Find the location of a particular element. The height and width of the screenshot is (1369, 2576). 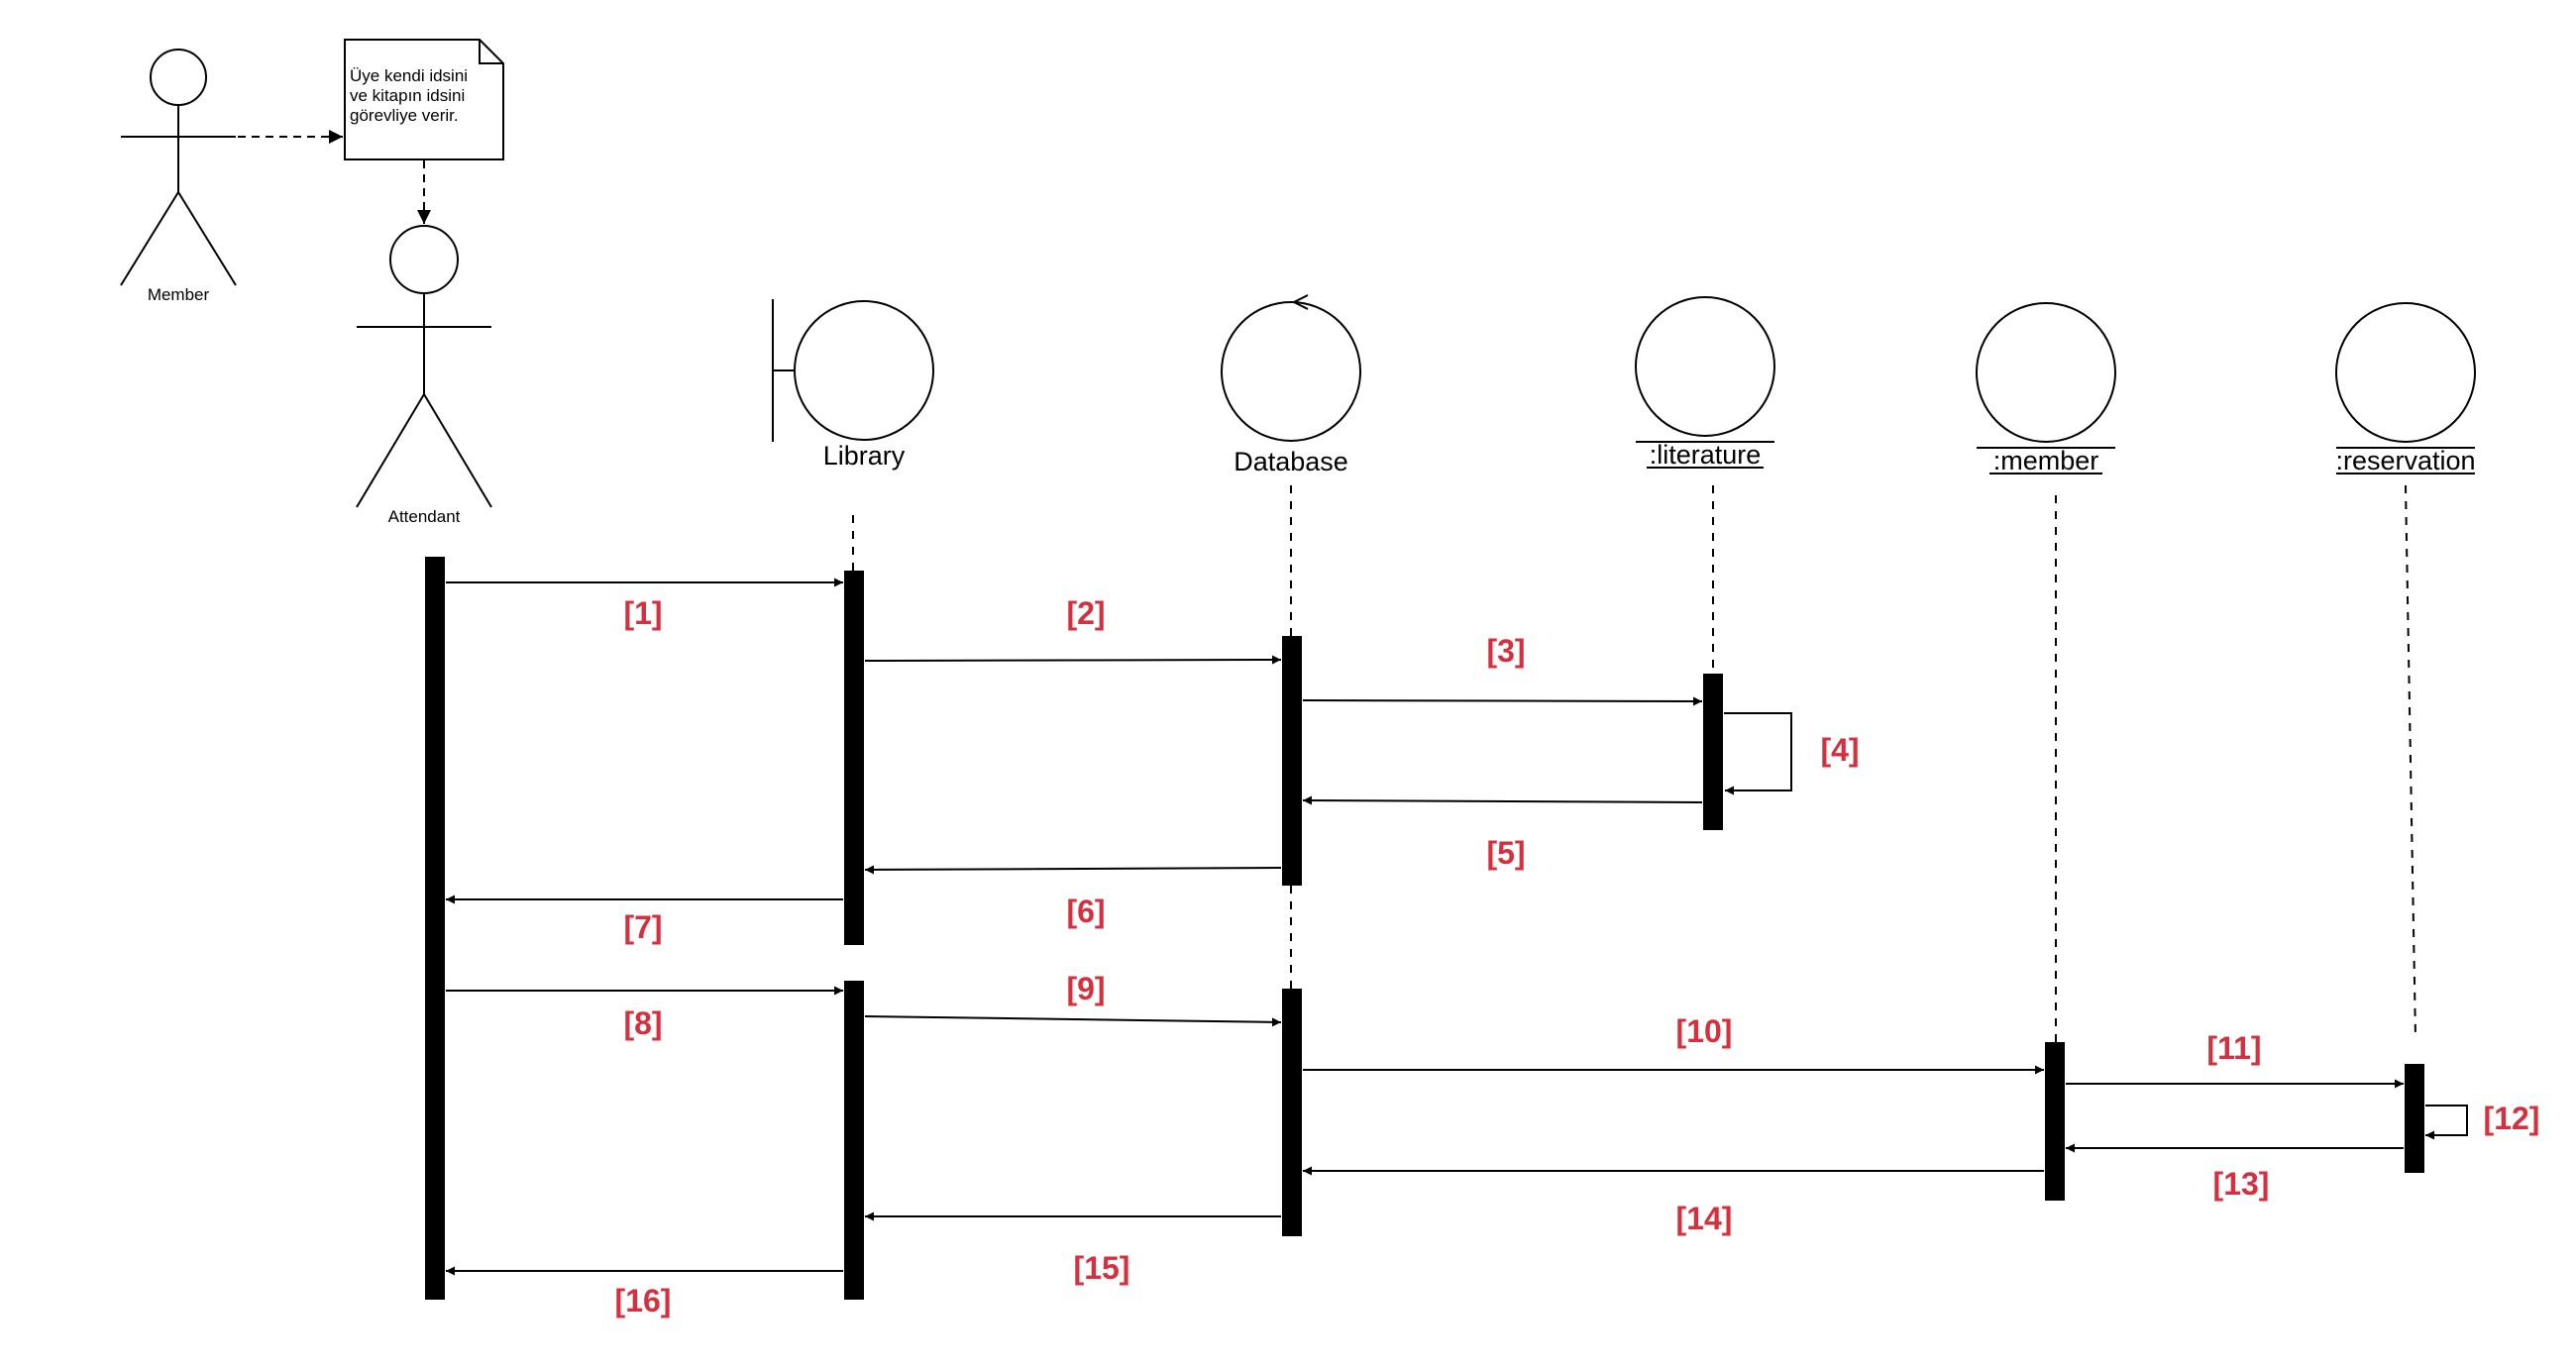

message-1-label: [1] is located at coordinates (642, 613).